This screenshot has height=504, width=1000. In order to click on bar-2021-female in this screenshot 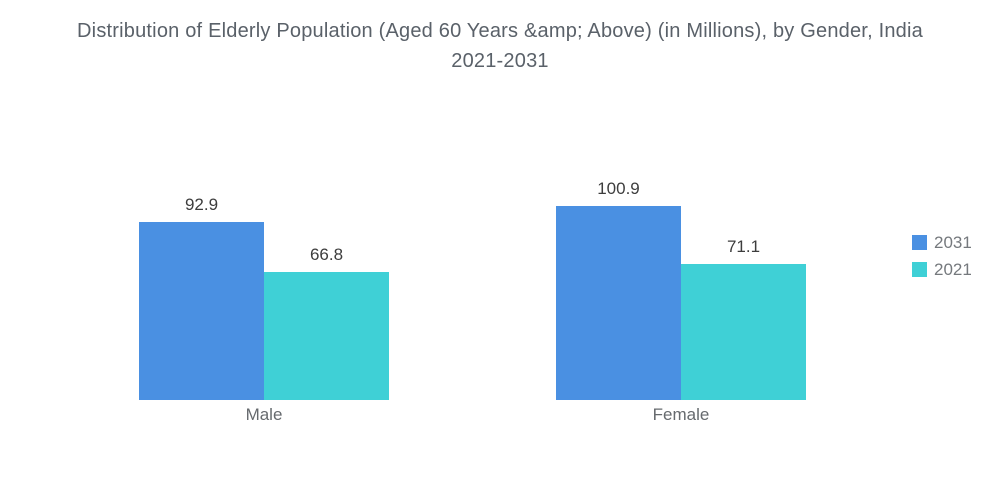, I will do `click(743, 331)`.